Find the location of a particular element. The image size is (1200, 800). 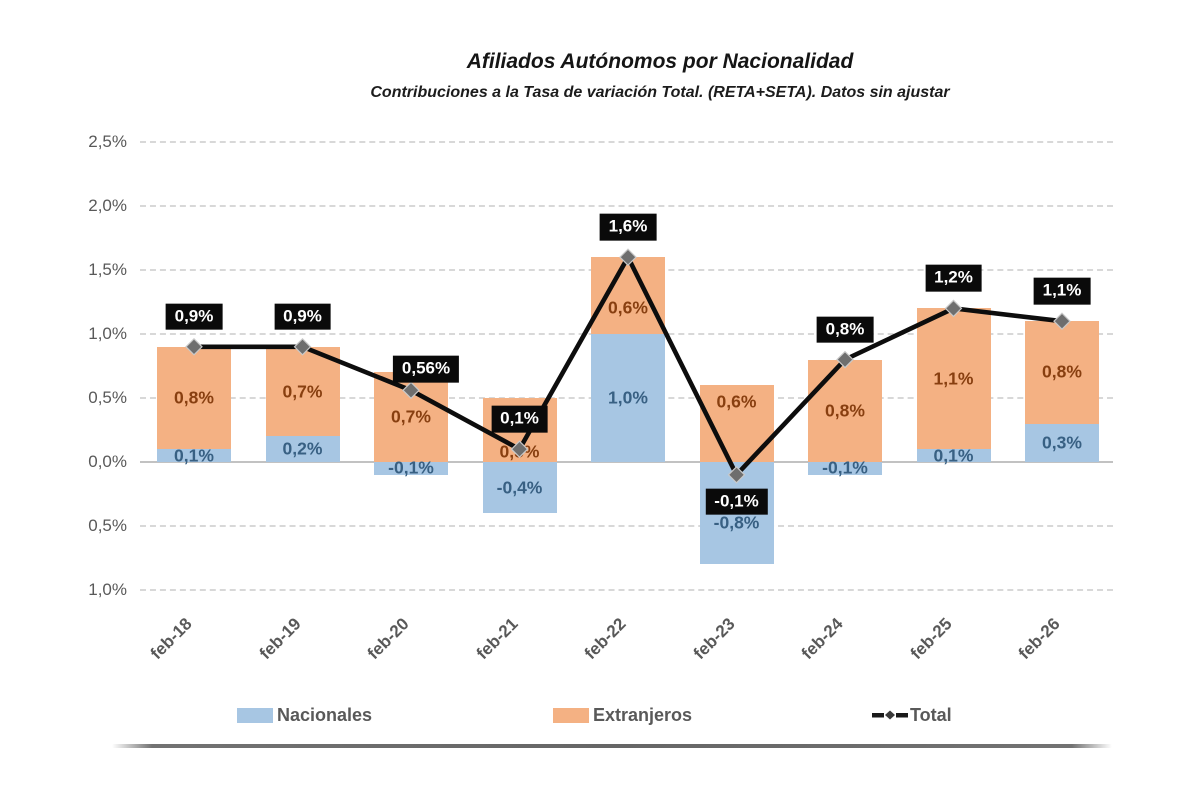

legend-label: Nacionales is located at coordinates (325, 714).